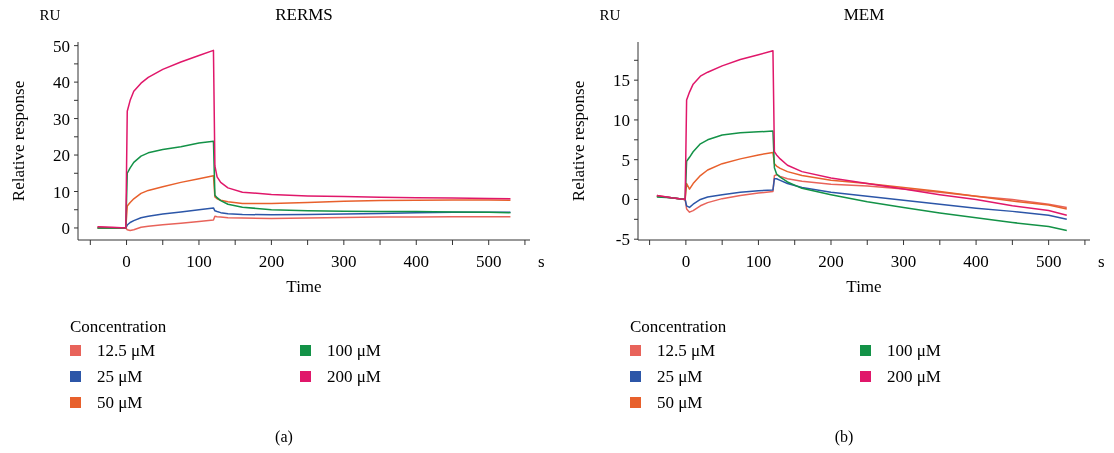 The height and width of the screenshot is (453, 1114). What do you see at coordinates (284, 437) in the screenshot?
I see `text: (a)` at bounding box center [284, 437].